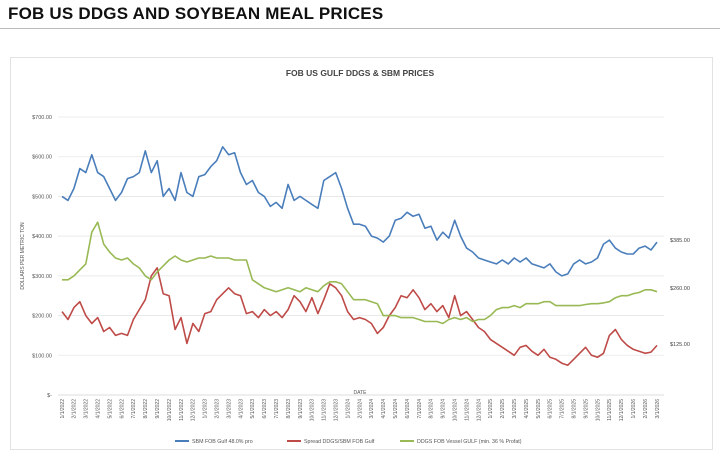 The height and width of the screenshot is (455, 720). What do you see at coordinates (610, 410) in the screenshot?
I see `x-tick-label: 11/1/2025` at bounding box center [610, 410].